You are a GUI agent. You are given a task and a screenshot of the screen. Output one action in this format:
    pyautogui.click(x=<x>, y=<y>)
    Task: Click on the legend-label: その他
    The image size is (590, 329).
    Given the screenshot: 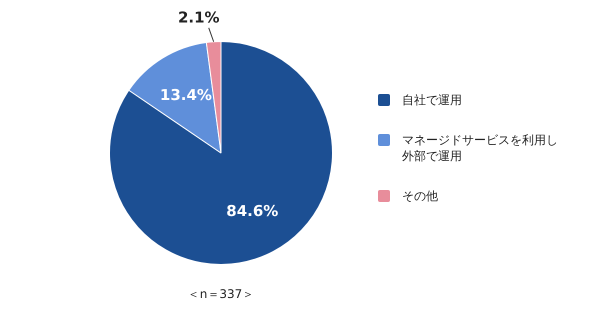 What is the action you would take?
    pyautogui.click(x=420, y=196)
    